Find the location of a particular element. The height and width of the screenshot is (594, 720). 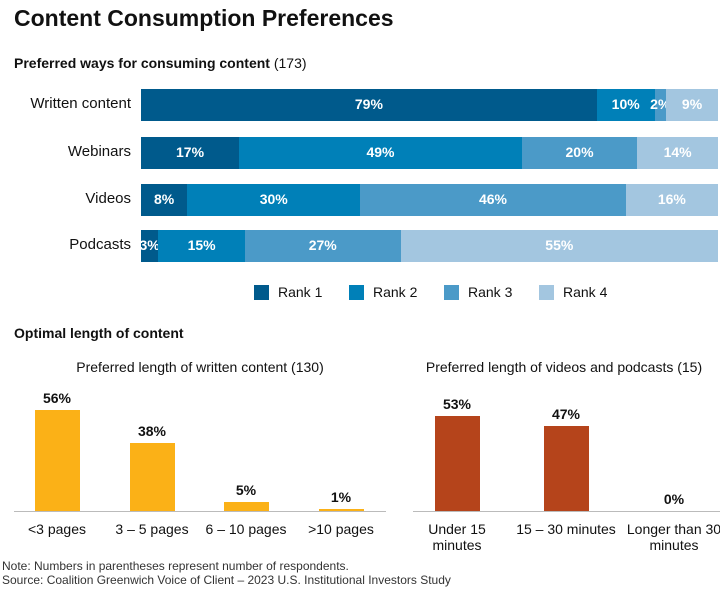

y-tick-label: Webinars is located at coordinates (99, 151).